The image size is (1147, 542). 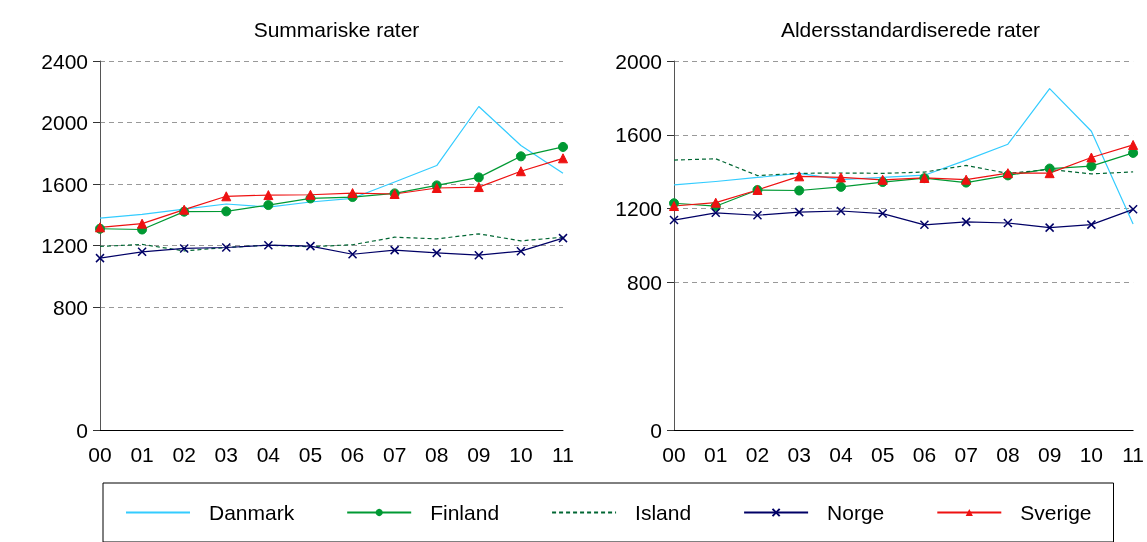 I want to click on chart-title: Aldersstandardiserede rater, so click(x=910, y=29).